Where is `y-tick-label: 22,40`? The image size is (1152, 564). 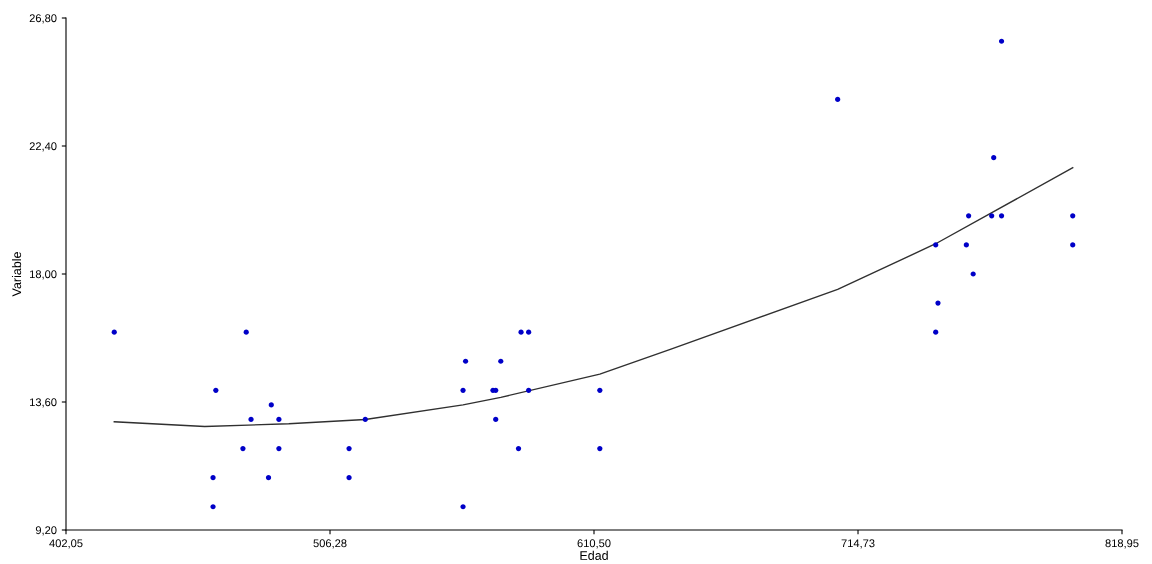 y-tick-label: 22,40 is located at coordinates (43, 147).